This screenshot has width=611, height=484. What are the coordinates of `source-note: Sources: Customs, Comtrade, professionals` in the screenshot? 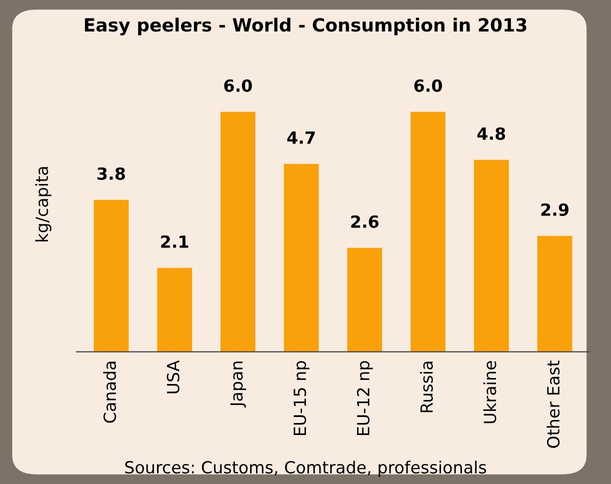 It's located at (305, 468).